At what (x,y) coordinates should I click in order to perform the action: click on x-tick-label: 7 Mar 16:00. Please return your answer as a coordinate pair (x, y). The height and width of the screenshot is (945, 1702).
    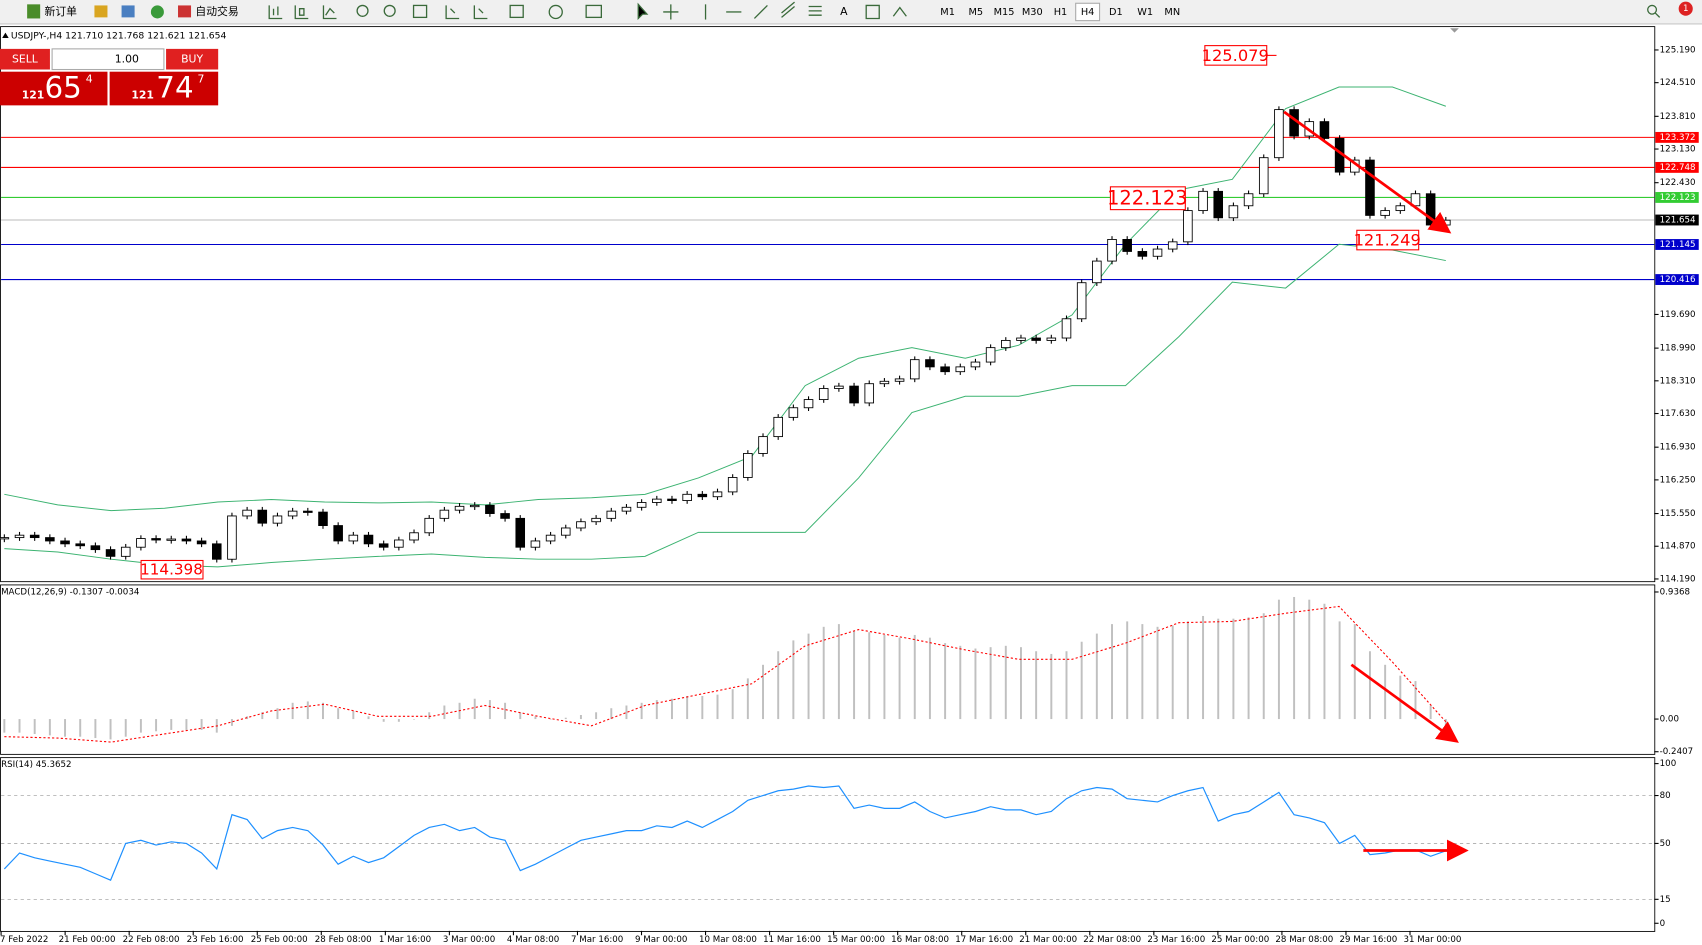
    Looking at the image, I should click on (597, 940).